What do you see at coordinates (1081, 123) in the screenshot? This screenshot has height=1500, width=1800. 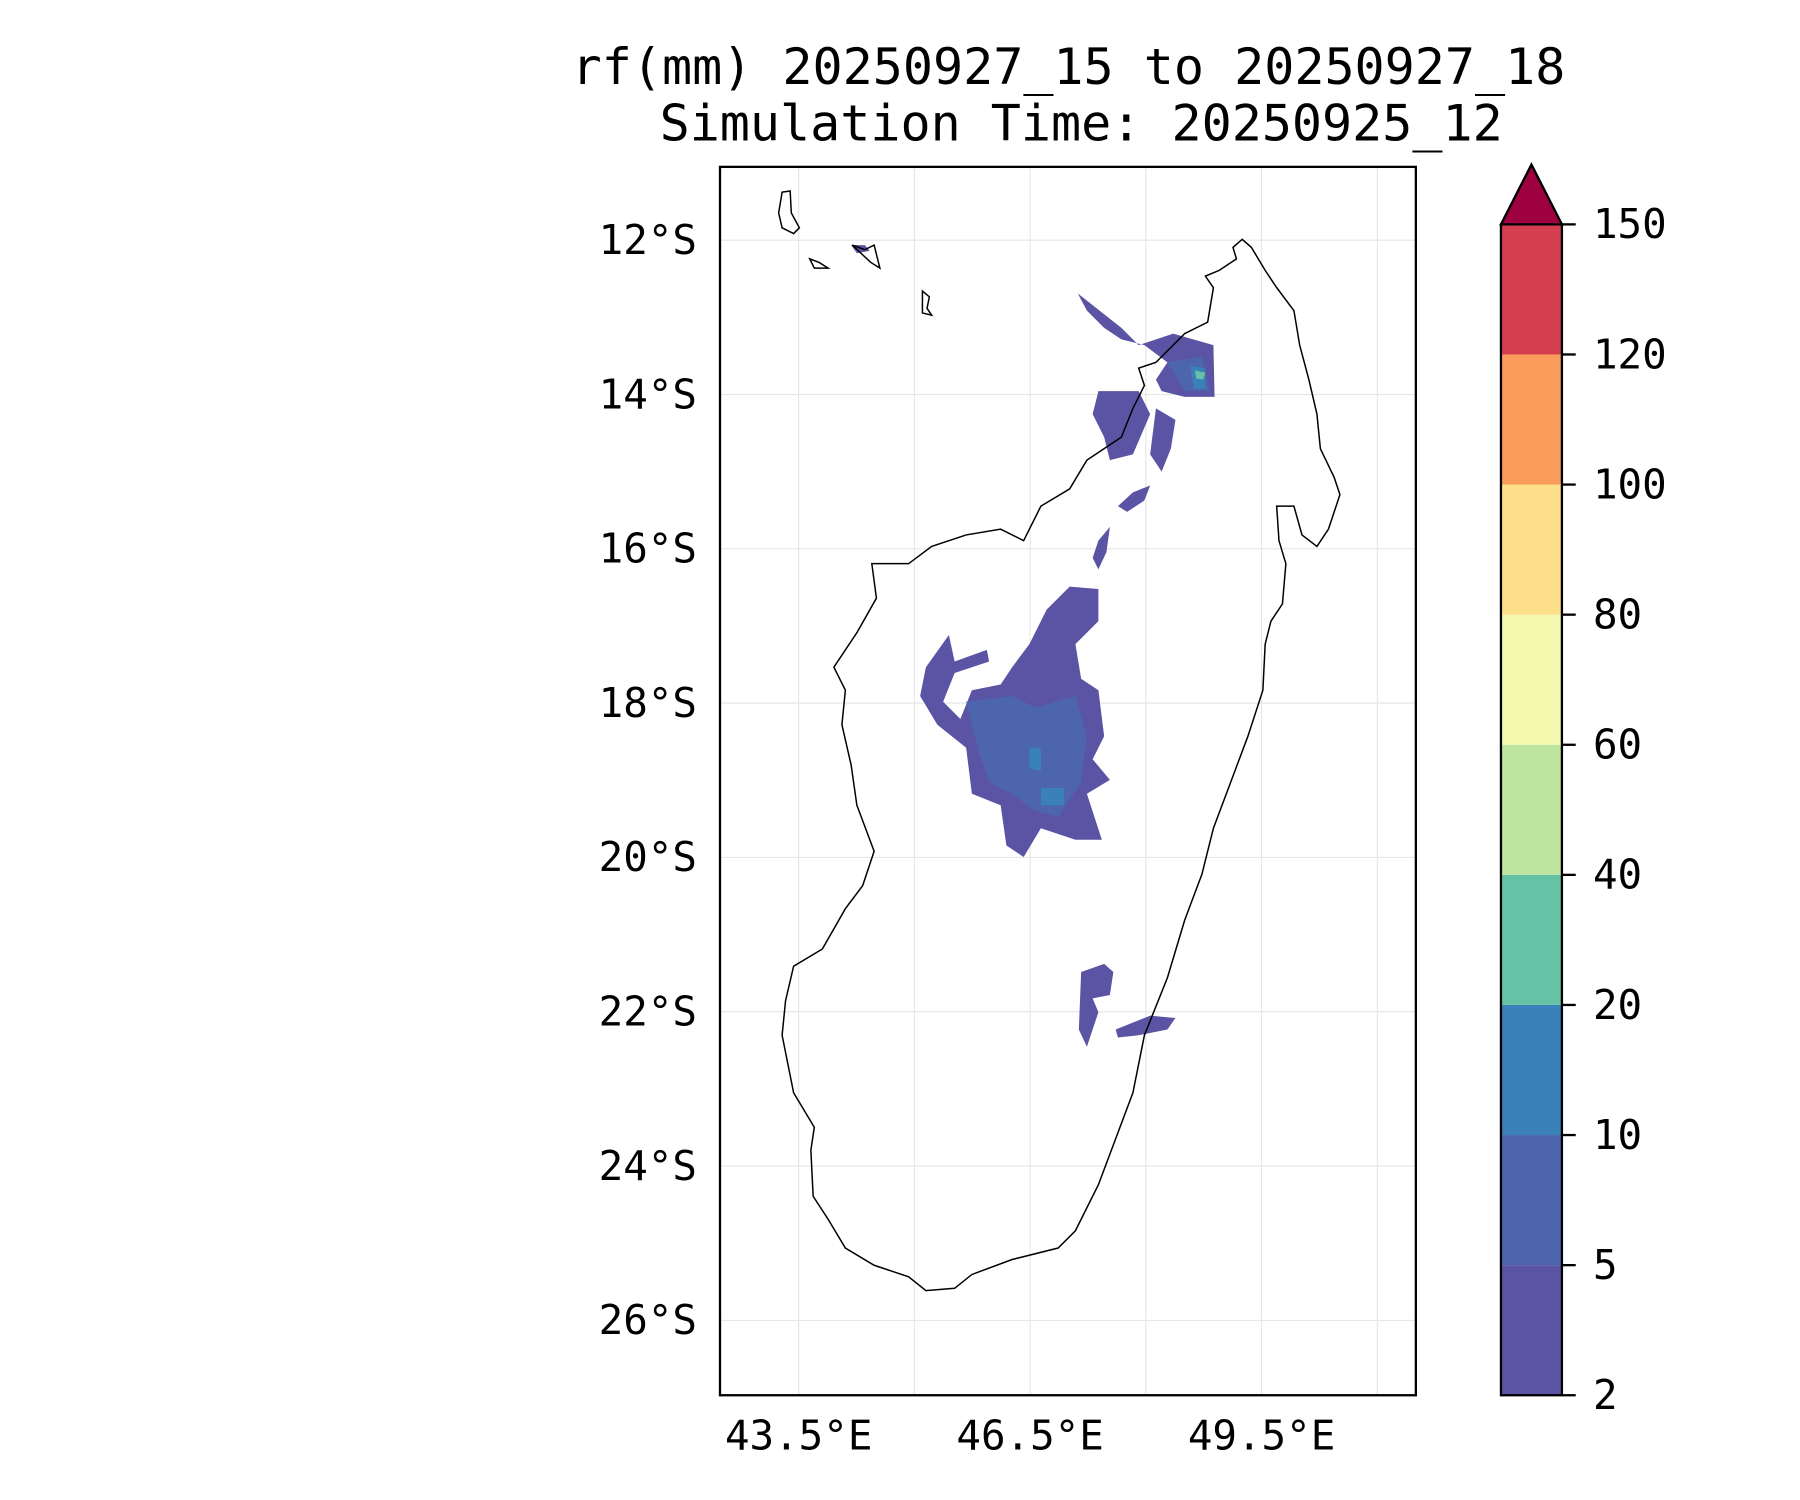 I see `chart-title-line-2: Simulation Time: 20250925_12` at bounding box center [1081, 123].